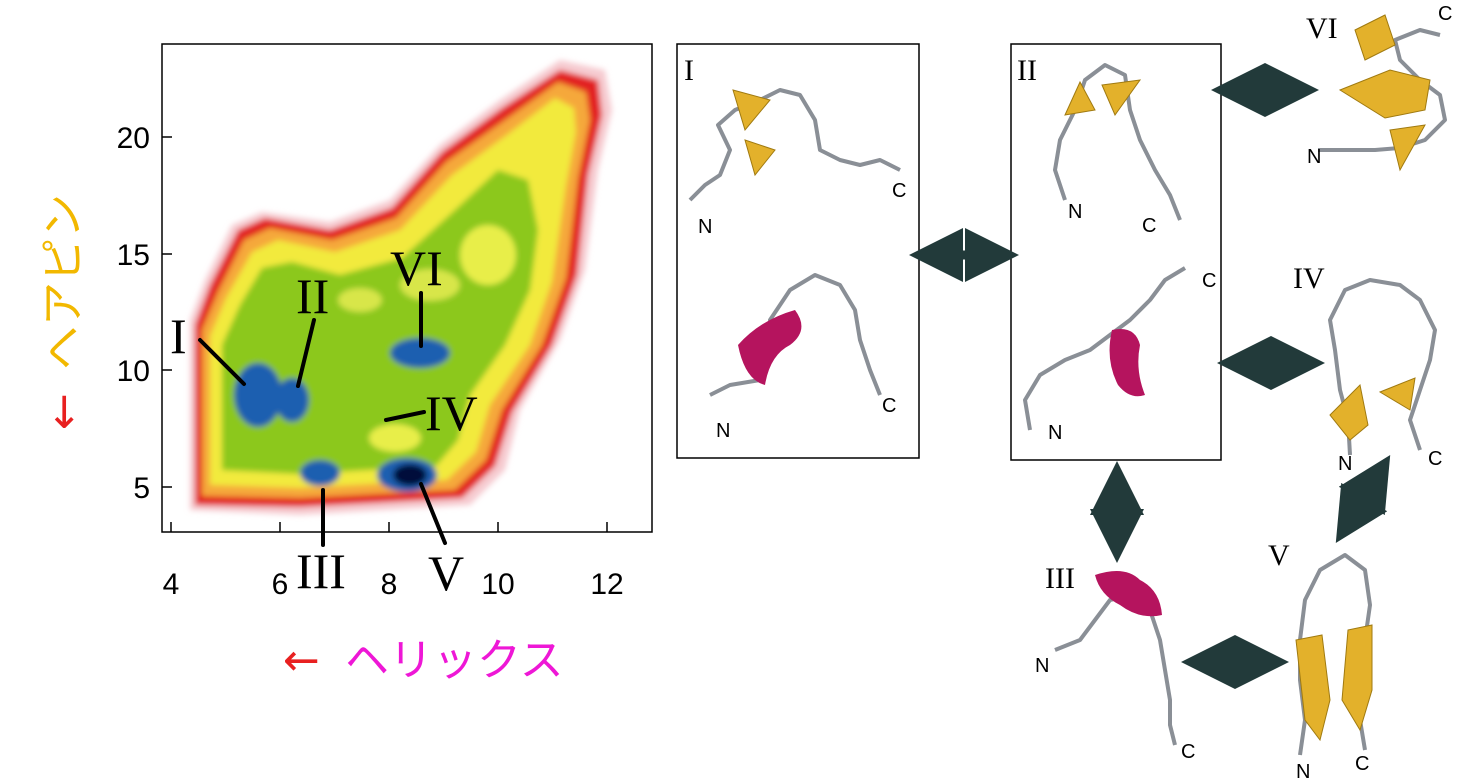 The width and height of the screenshot is (1457, 780). Describe the element at coordinates (446, 573) in the screenshot. I see `region-label-V: V` at that location.